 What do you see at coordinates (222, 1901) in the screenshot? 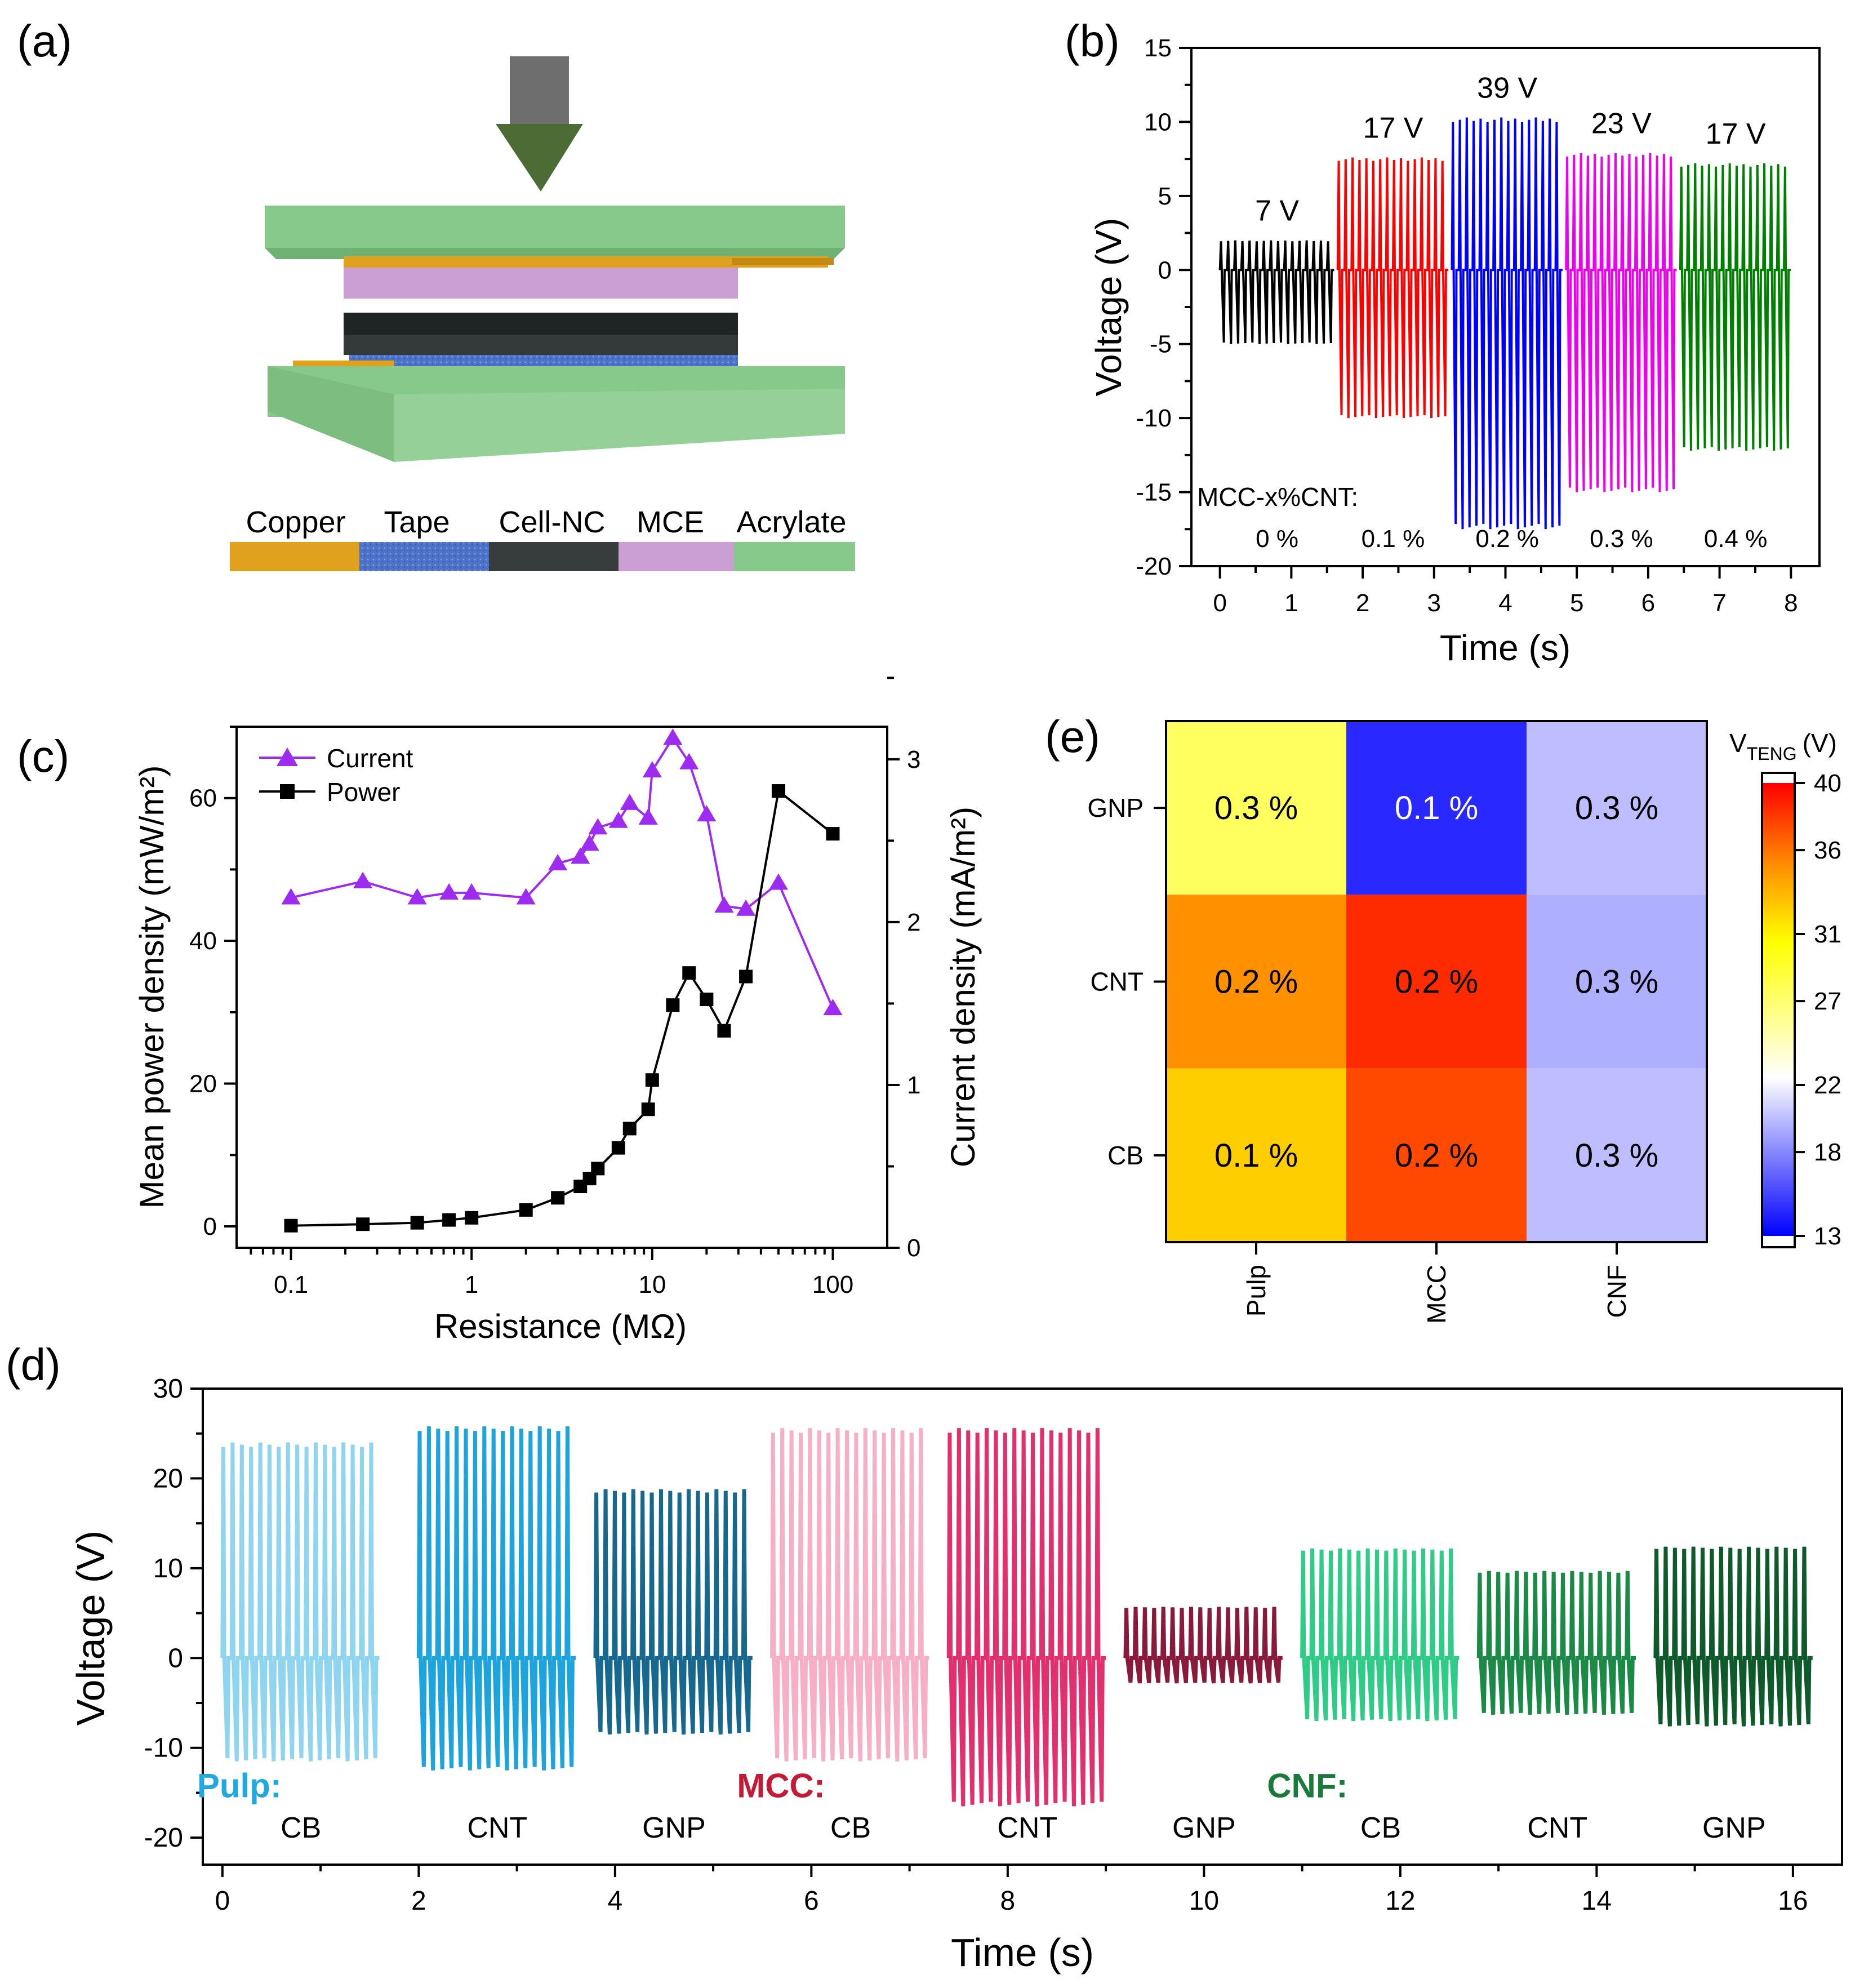
I see `panel-d-x-tick-label: 0` at bounding box center [222, 1901].